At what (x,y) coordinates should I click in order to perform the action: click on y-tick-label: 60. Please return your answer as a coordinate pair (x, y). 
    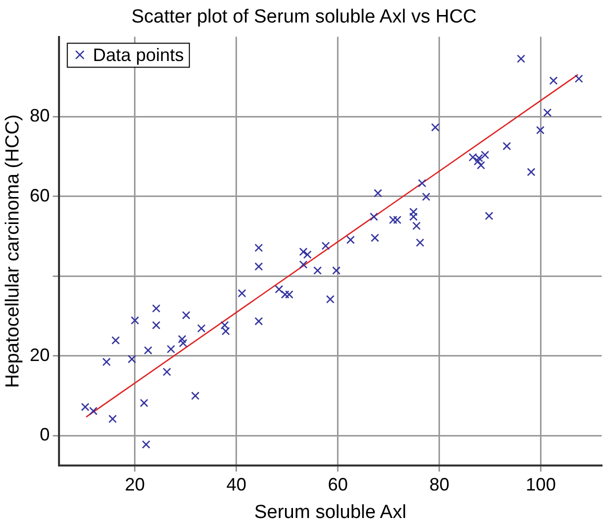
    Looking at the image, I should click on (40, 195).